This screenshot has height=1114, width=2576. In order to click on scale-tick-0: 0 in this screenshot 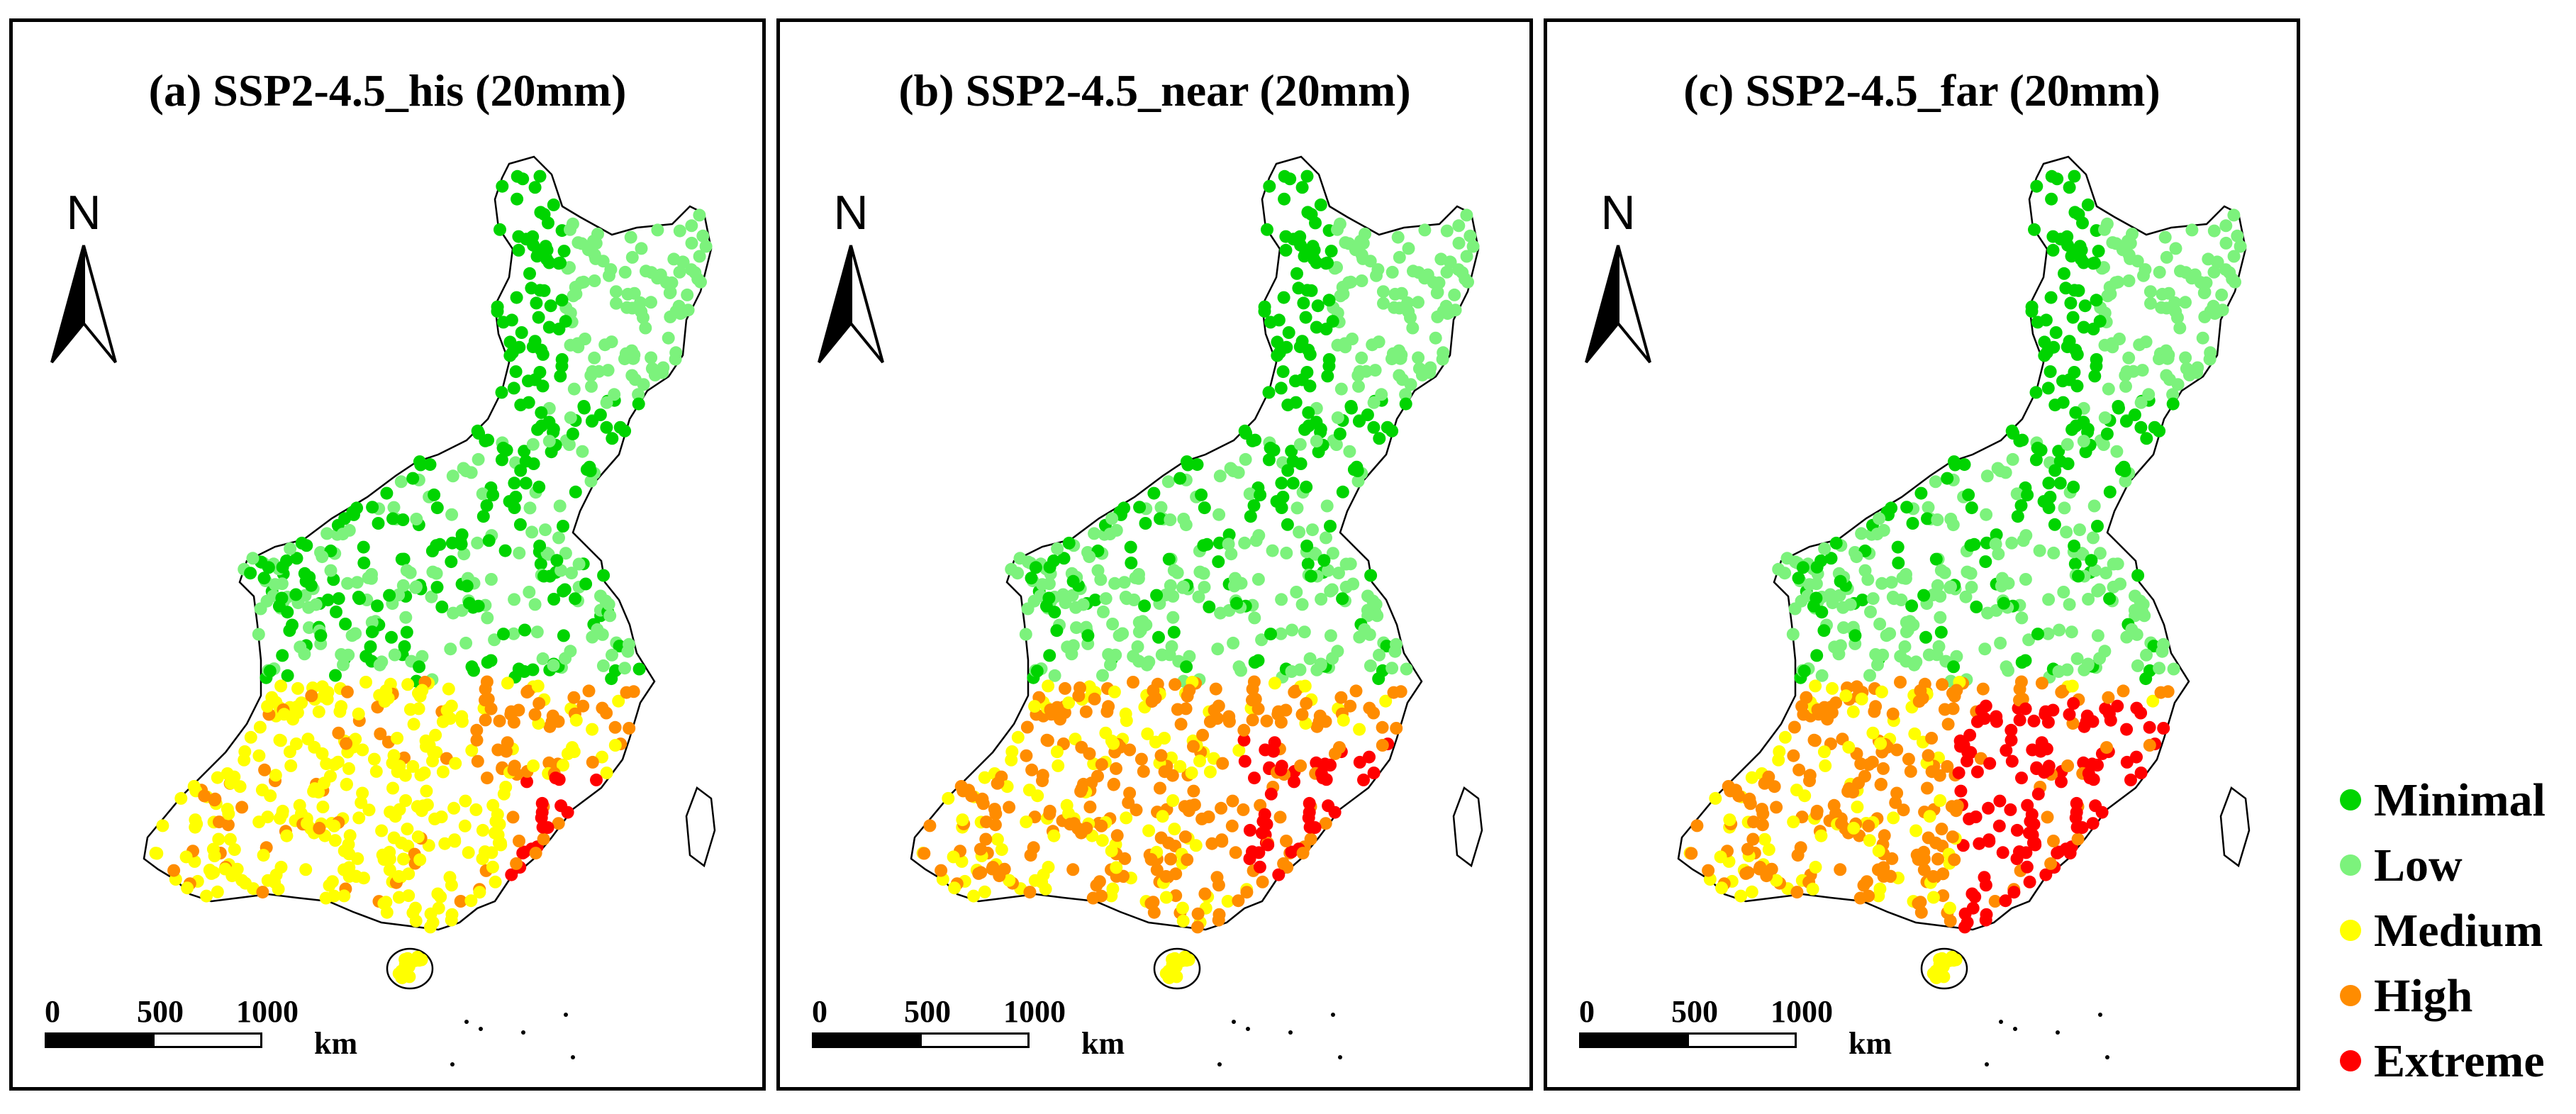, I will do `click(52, 1011)`.